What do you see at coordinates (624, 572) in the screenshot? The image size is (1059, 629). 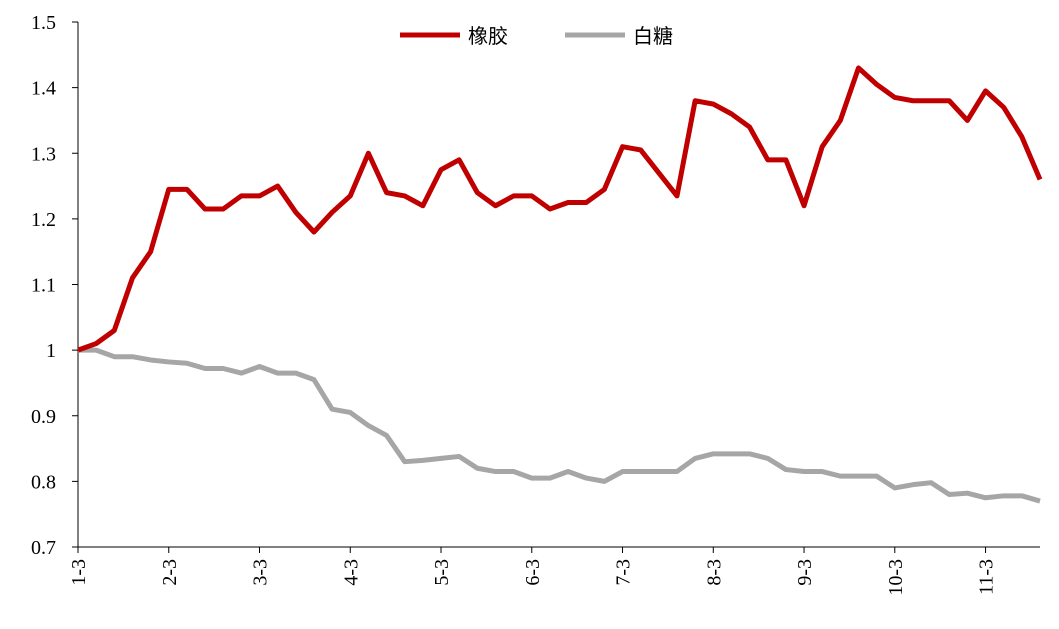 I see `x-tick-label: 7-3` at bounding box center [624, 572].